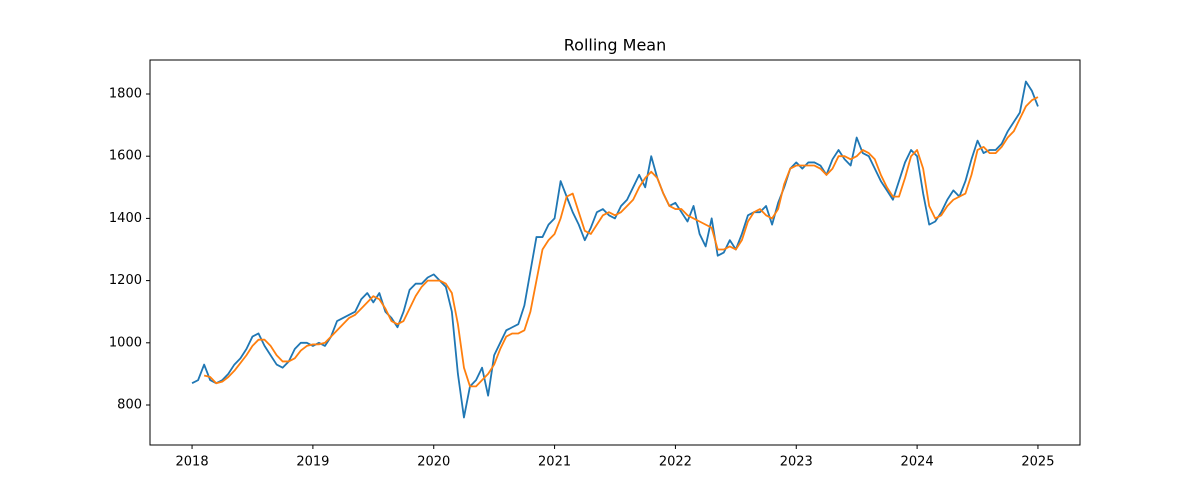 The width and height of the screenshot is (1200, 504). I want to click on x-tick-label: 2018, so click(192, 462).